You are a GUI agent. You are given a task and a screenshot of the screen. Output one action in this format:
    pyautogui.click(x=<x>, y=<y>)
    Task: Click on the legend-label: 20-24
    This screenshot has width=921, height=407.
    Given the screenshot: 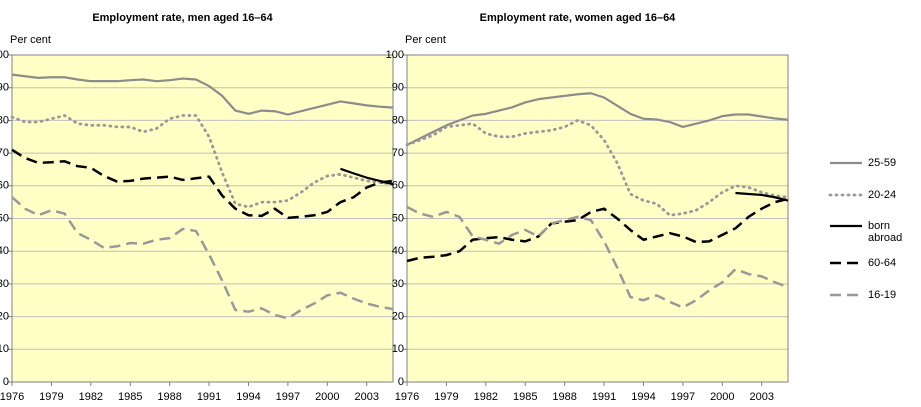 What is the action you would take?
    pyautogui.click(x=882, y=195)
    